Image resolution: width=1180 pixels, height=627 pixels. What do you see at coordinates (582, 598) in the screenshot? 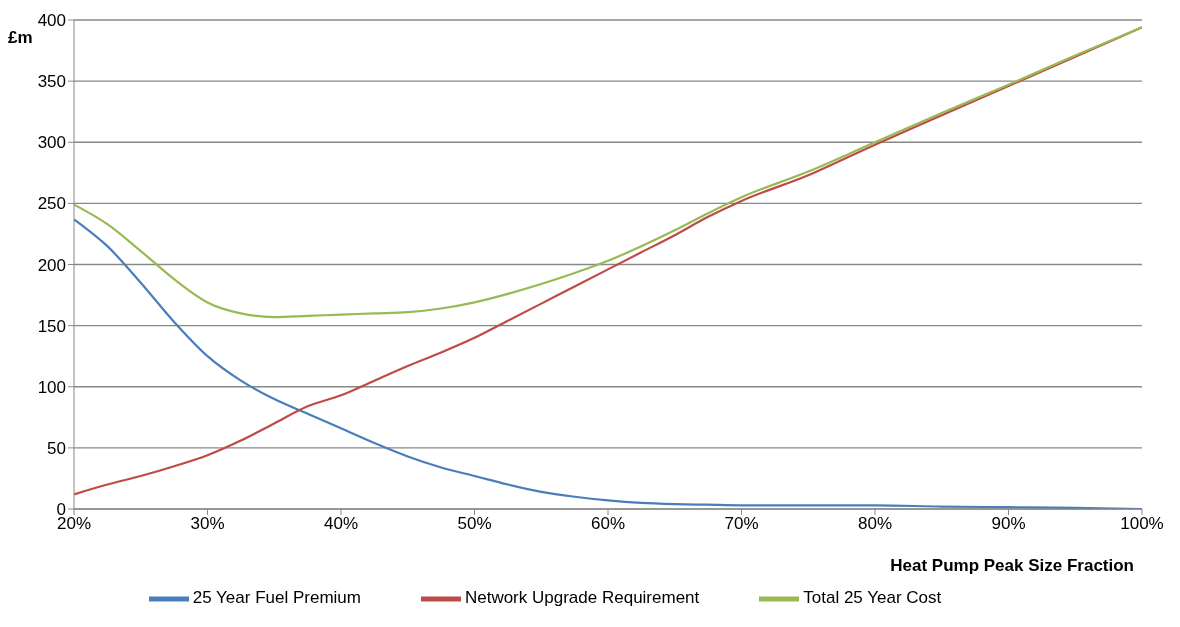
I see `legend-label: Network Upgrade Requirement` at bounding box center [582, 598].